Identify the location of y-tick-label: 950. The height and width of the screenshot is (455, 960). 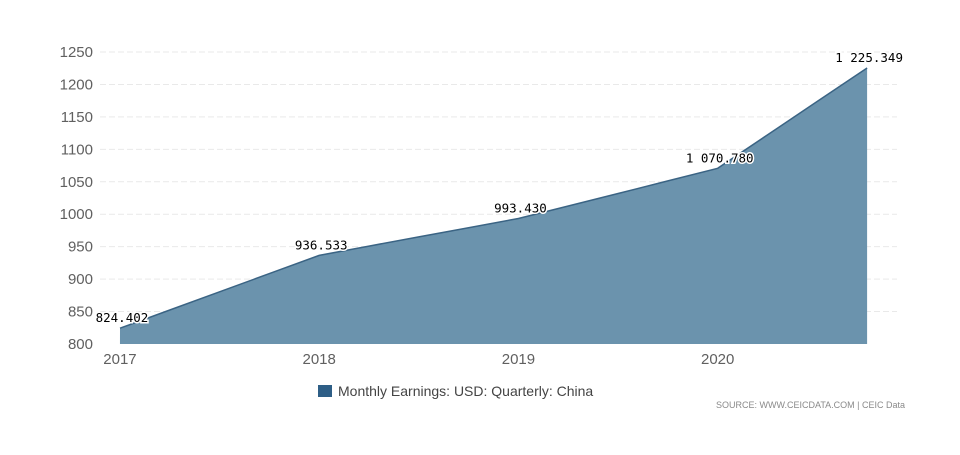
(80, 247).